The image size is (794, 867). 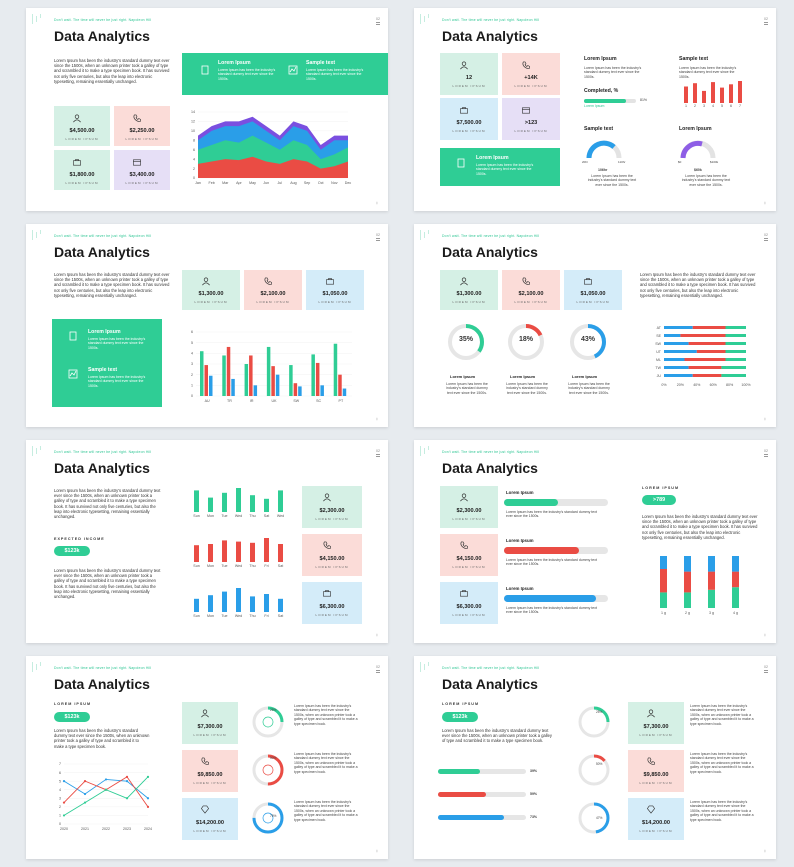 What do you see at coordinates (746, 385) in the screenshot?
I see `x-tick-label: 100%` at bounding box center [746, 385].